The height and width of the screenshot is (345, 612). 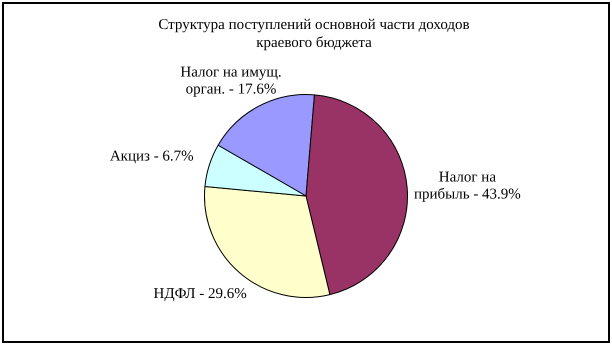 What do you see at coordinates (152, 156) in the screenshot?
I see `slice-label: Акциз - 6.7%` at bounding box center [152, 156].